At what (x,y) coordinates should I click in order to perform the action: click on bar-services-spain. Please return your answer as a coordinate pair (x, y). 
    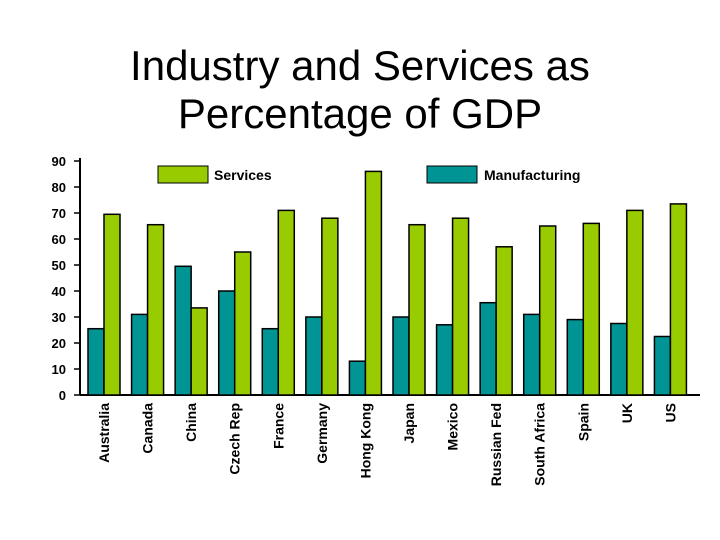
    Looking at the image, I should click on (591, 309).